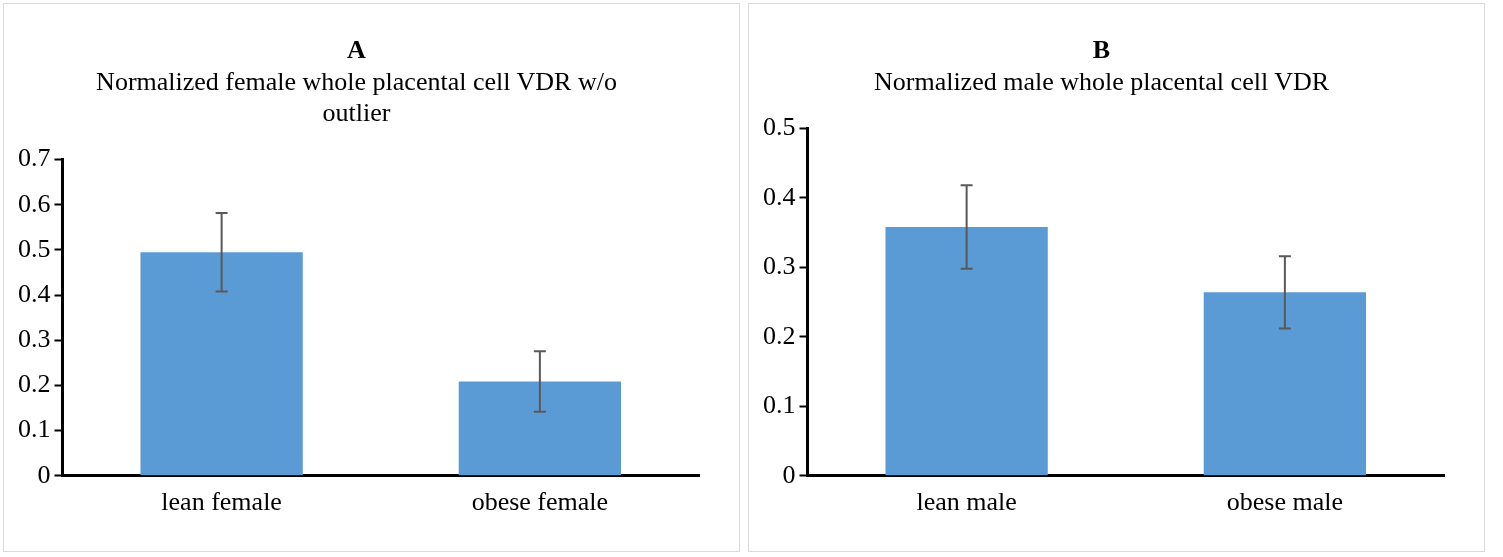 The image size is (1503, 557). I want to click on x-tick-label: obese female, so click(540, 502).